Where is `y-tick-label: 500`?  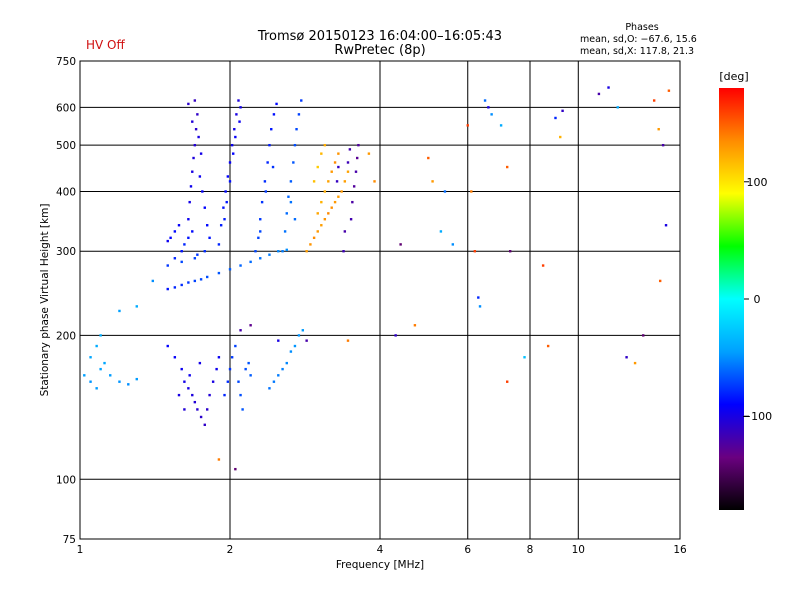
y-tick-label: 500 is located at coordinates (66, 146).